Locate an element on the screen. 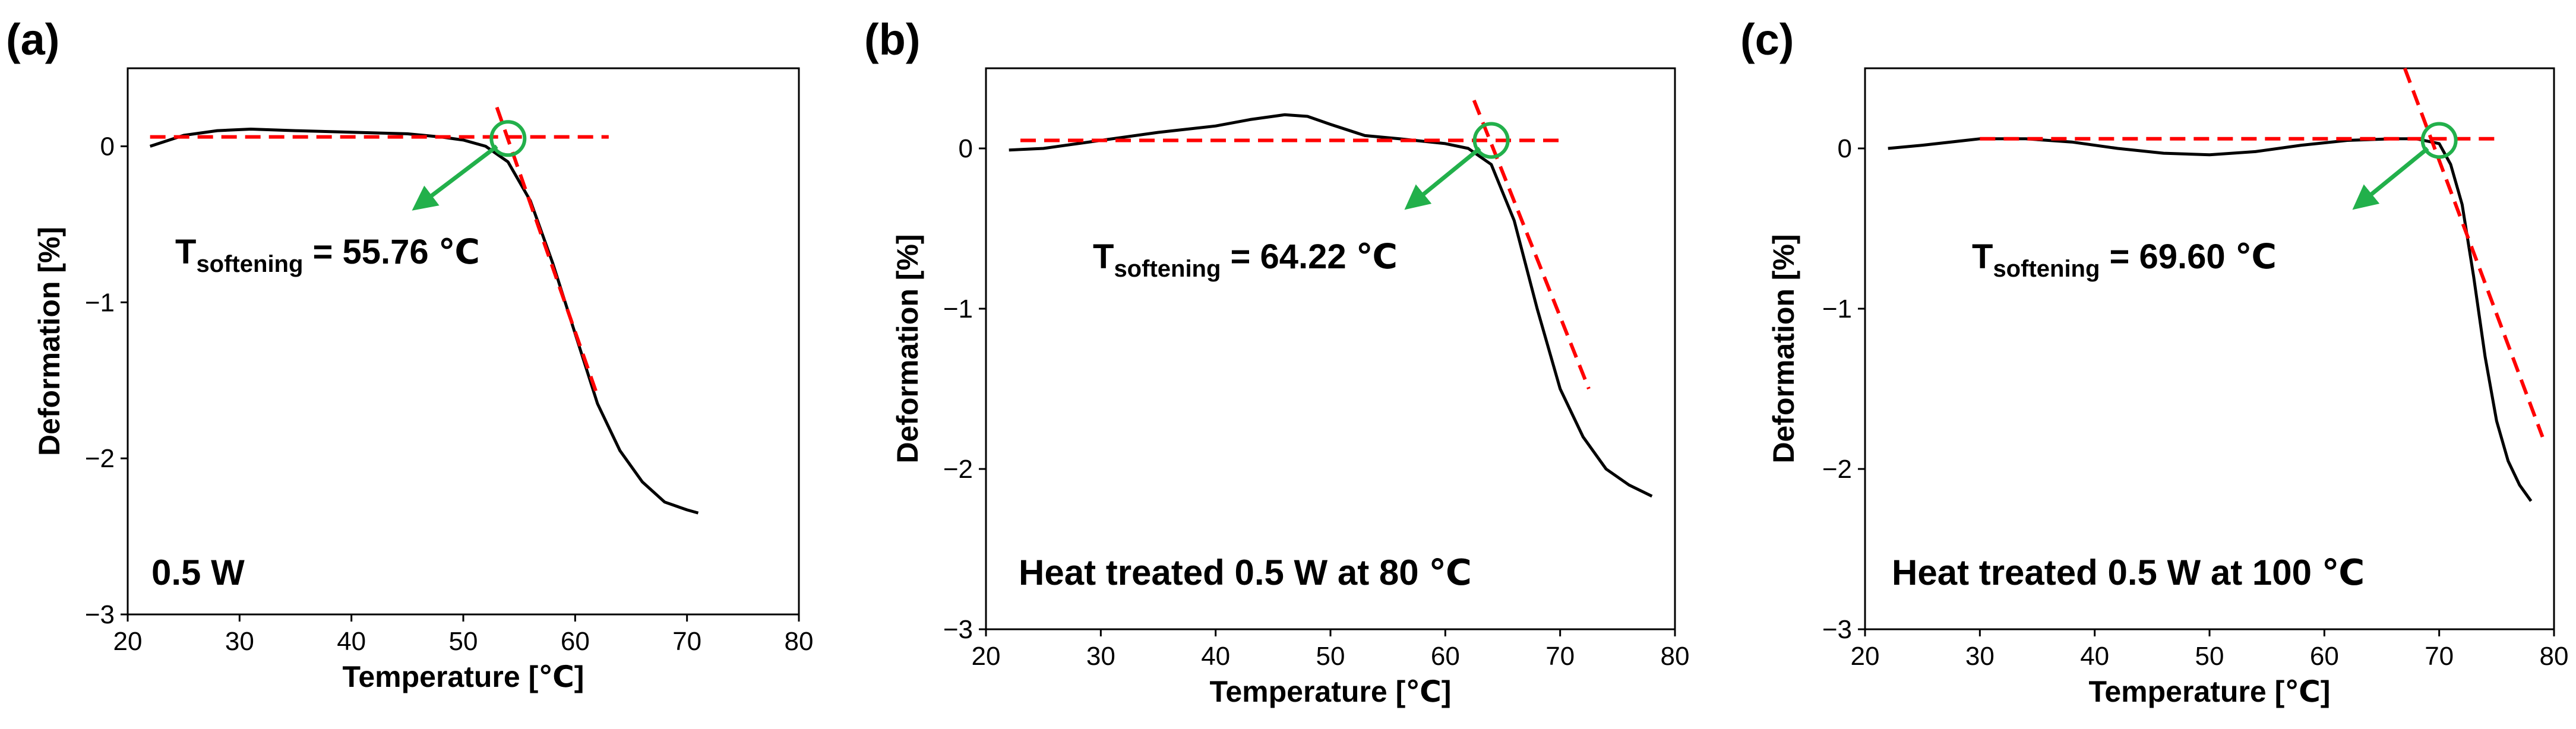 The image size is (2576, 729). softening-value: = 55.76 ℃ is located at coordinates (391, 252).